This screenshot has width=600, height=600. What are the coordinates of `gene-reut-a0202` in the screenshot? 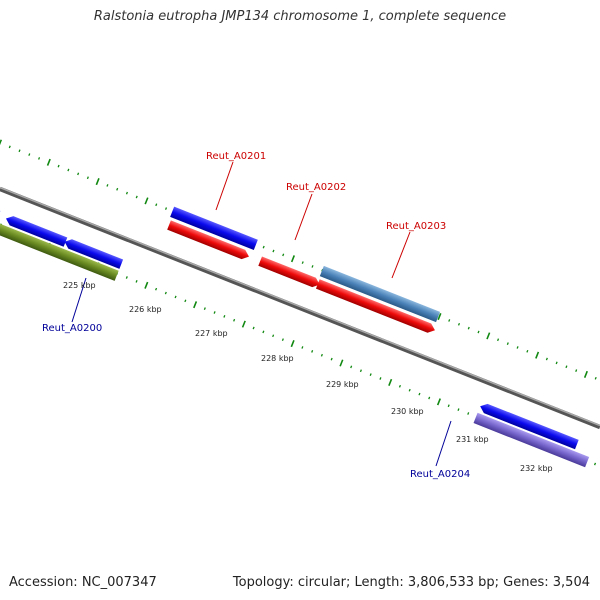 It's located at (289, 272).